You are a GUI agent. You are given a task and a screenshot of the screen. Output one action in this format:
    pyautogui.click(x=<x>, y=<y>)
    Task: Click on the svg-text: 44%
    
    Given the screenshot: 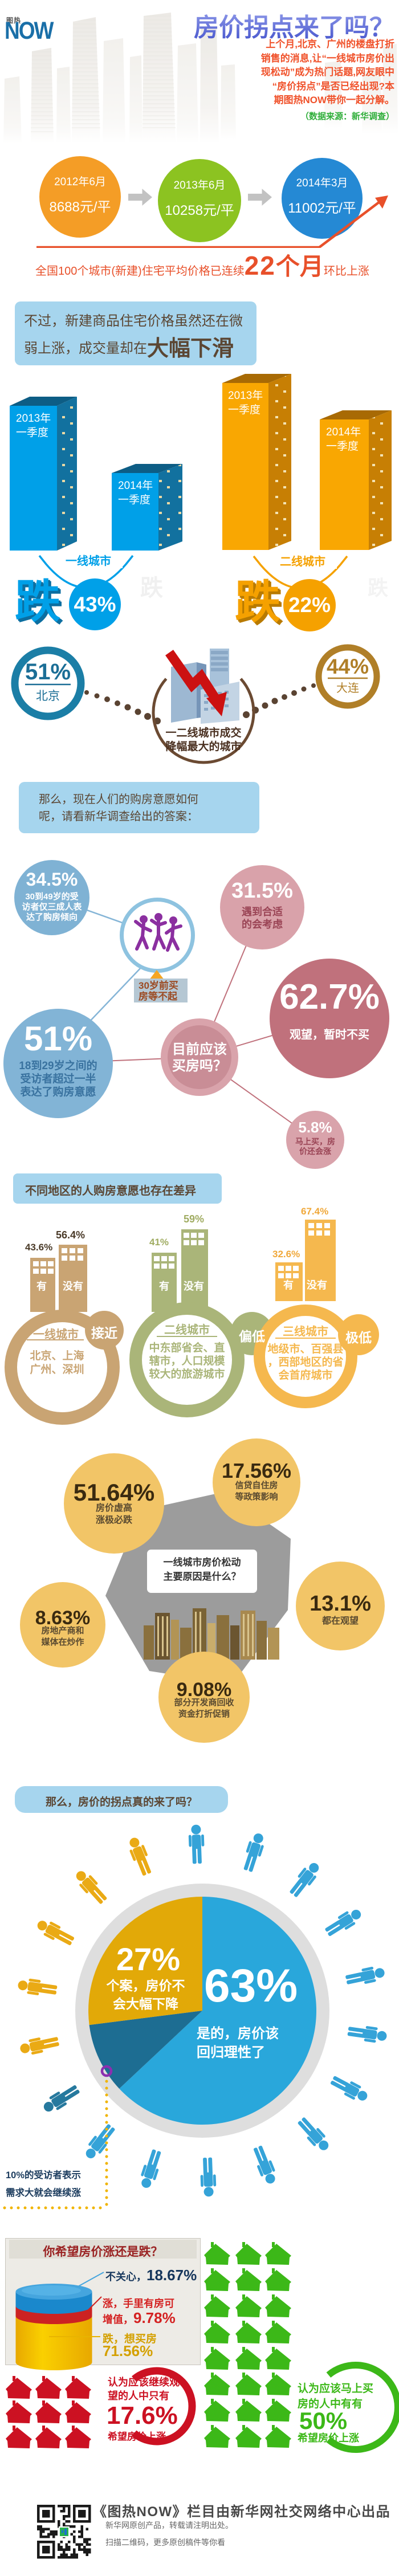 What is the action you would take?
    pyautogui.click(x=348, y=666)
    